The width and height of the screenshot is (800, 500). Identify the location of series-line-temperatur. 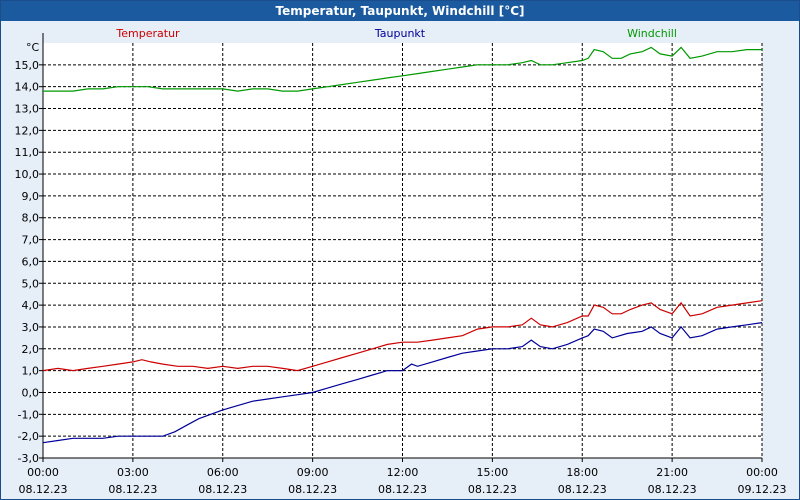
(402, 336).